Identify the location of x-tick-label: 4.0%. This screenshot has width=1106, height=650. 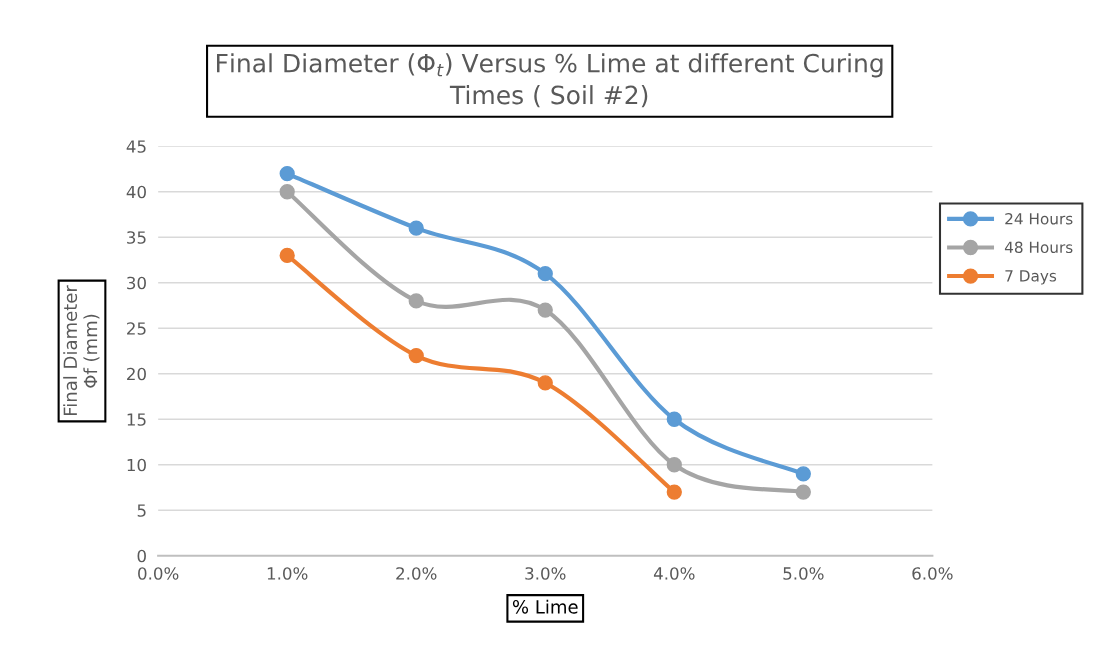
(674, 573).